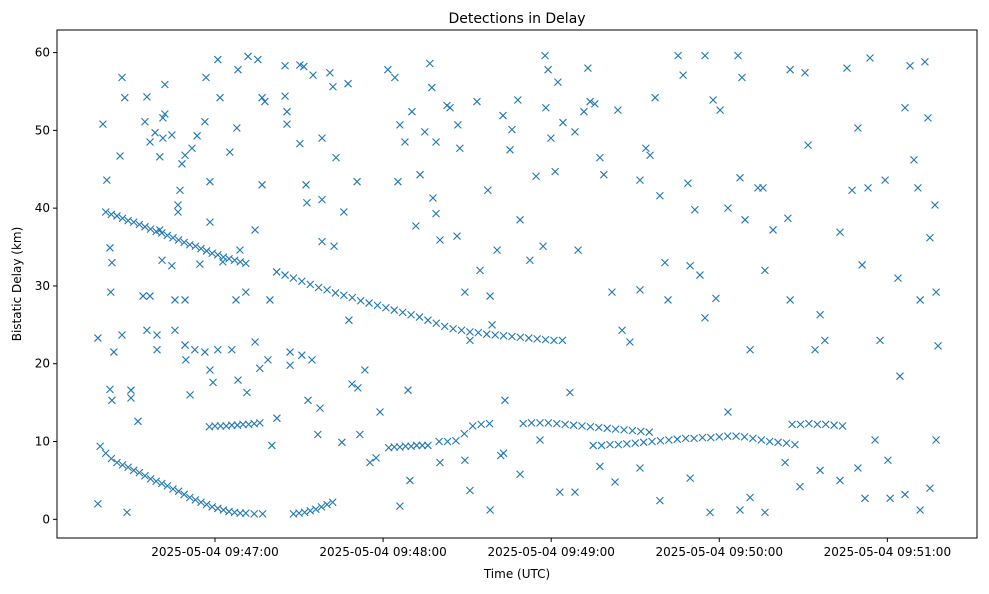  What do you see at coordinates (214, 552) in the screenshot?
I see `x-tick-label: 2025-05-04 09:47:00` at bounding box center [214, 552].